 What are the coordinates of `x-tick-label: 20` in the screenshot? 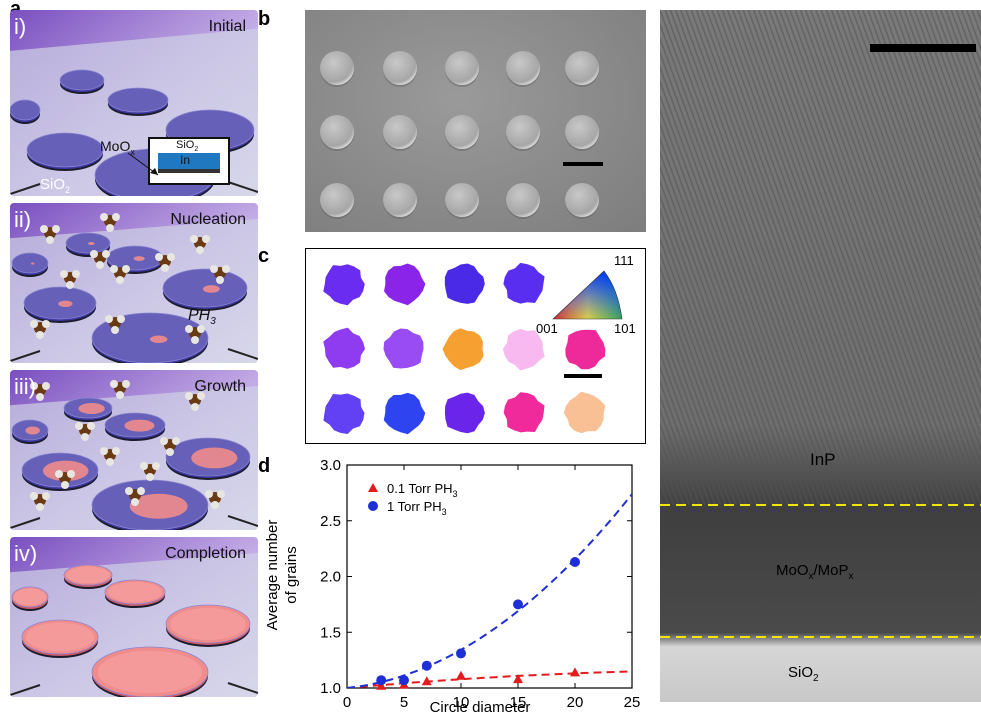 It's located at (575, 702).